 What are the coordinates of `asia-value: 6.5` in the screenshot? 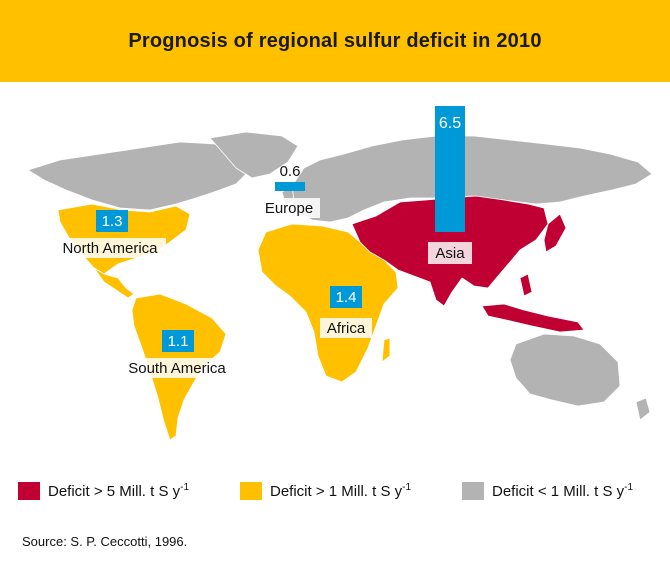 It's located at (450, 123).